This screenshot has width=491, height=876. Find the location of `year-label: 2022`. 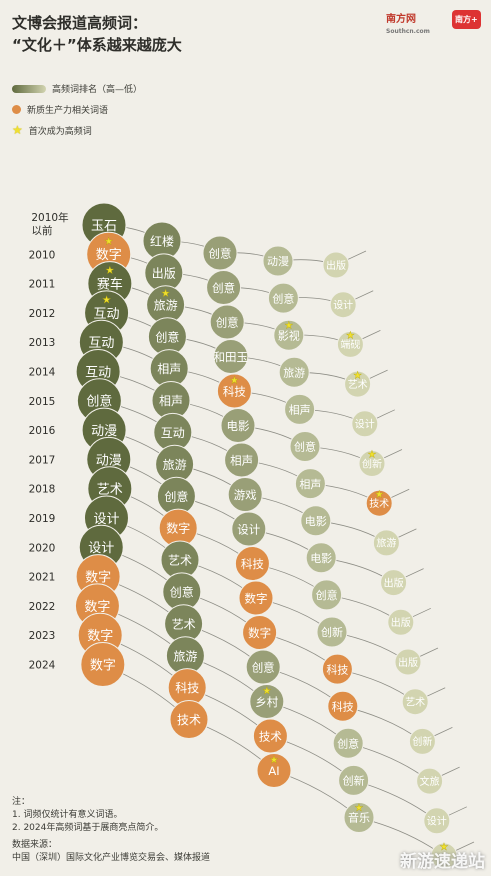

year-label: 2022 is located at coordinates (42, 607).